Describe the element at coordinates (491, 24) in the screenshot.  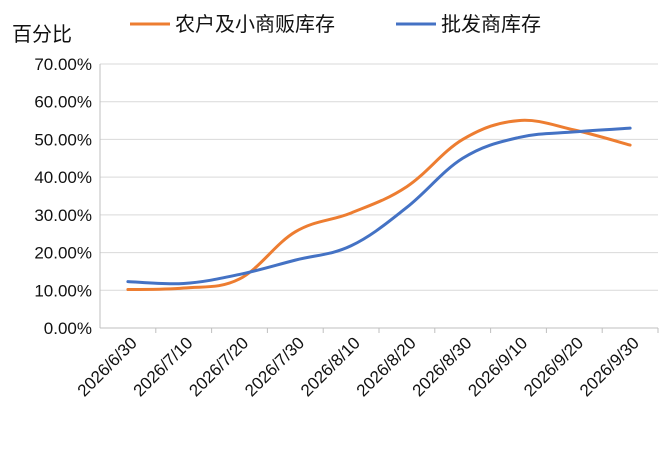
I see `legend-label-1: 批发商库存` at that location.